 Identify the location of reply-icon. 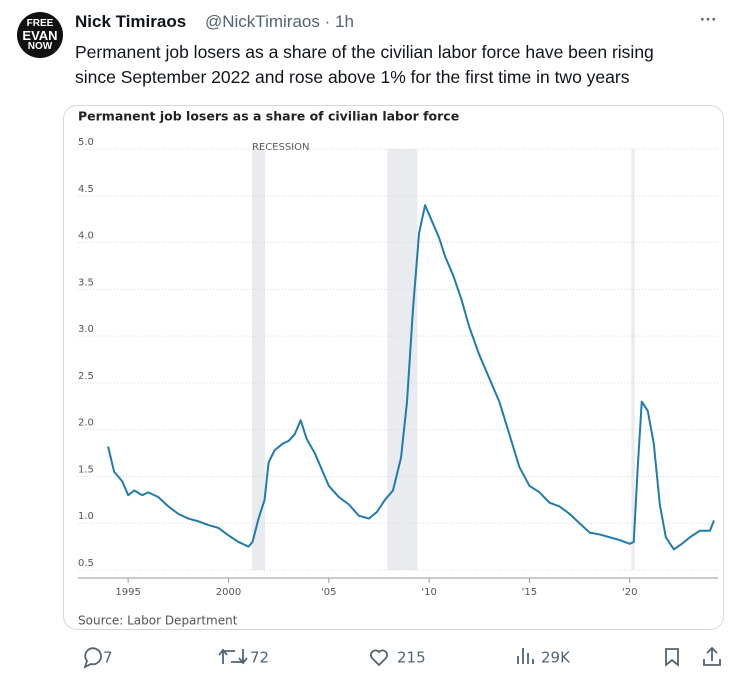
(92, 658).